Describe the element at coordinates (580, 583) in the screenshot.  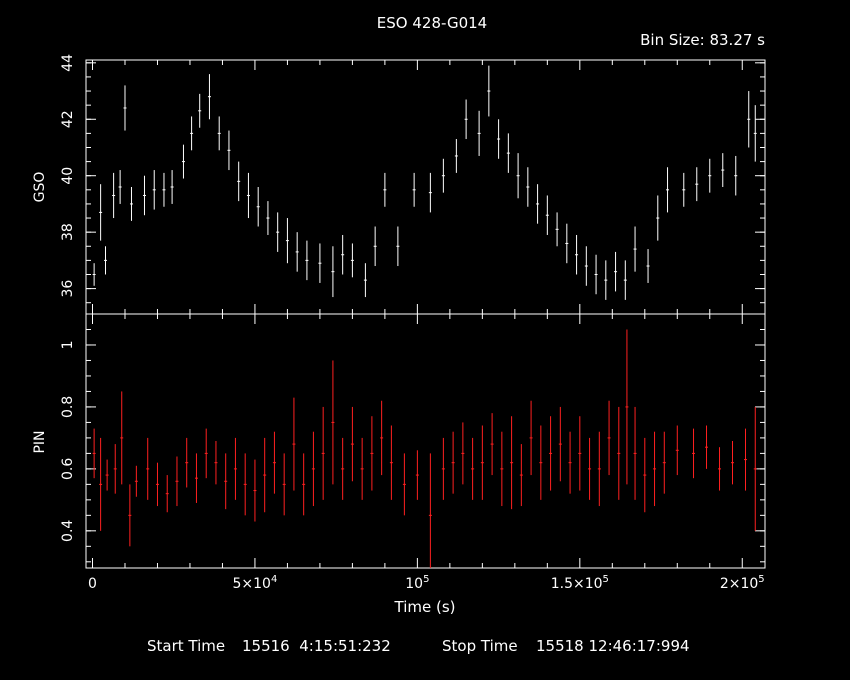
I see `time-tick-label: 1.5×105` at that location.